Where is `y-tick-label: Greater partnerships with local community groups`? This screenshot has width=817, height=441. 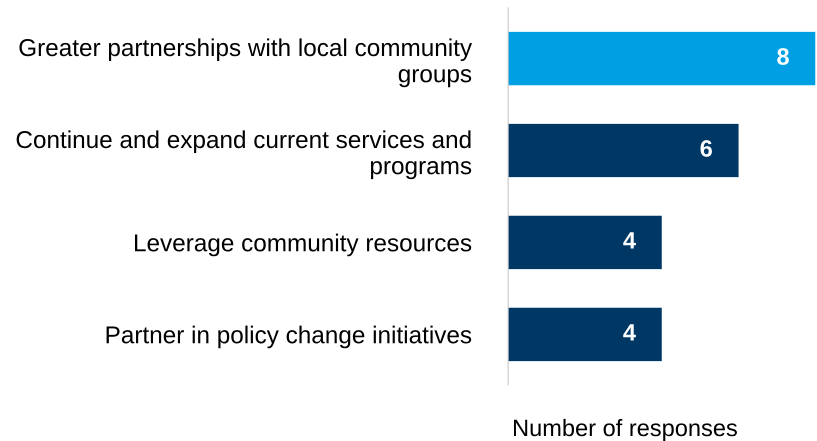 y-tick-label: Greater partnerships with local community groups is located at coordinates (245, 63).